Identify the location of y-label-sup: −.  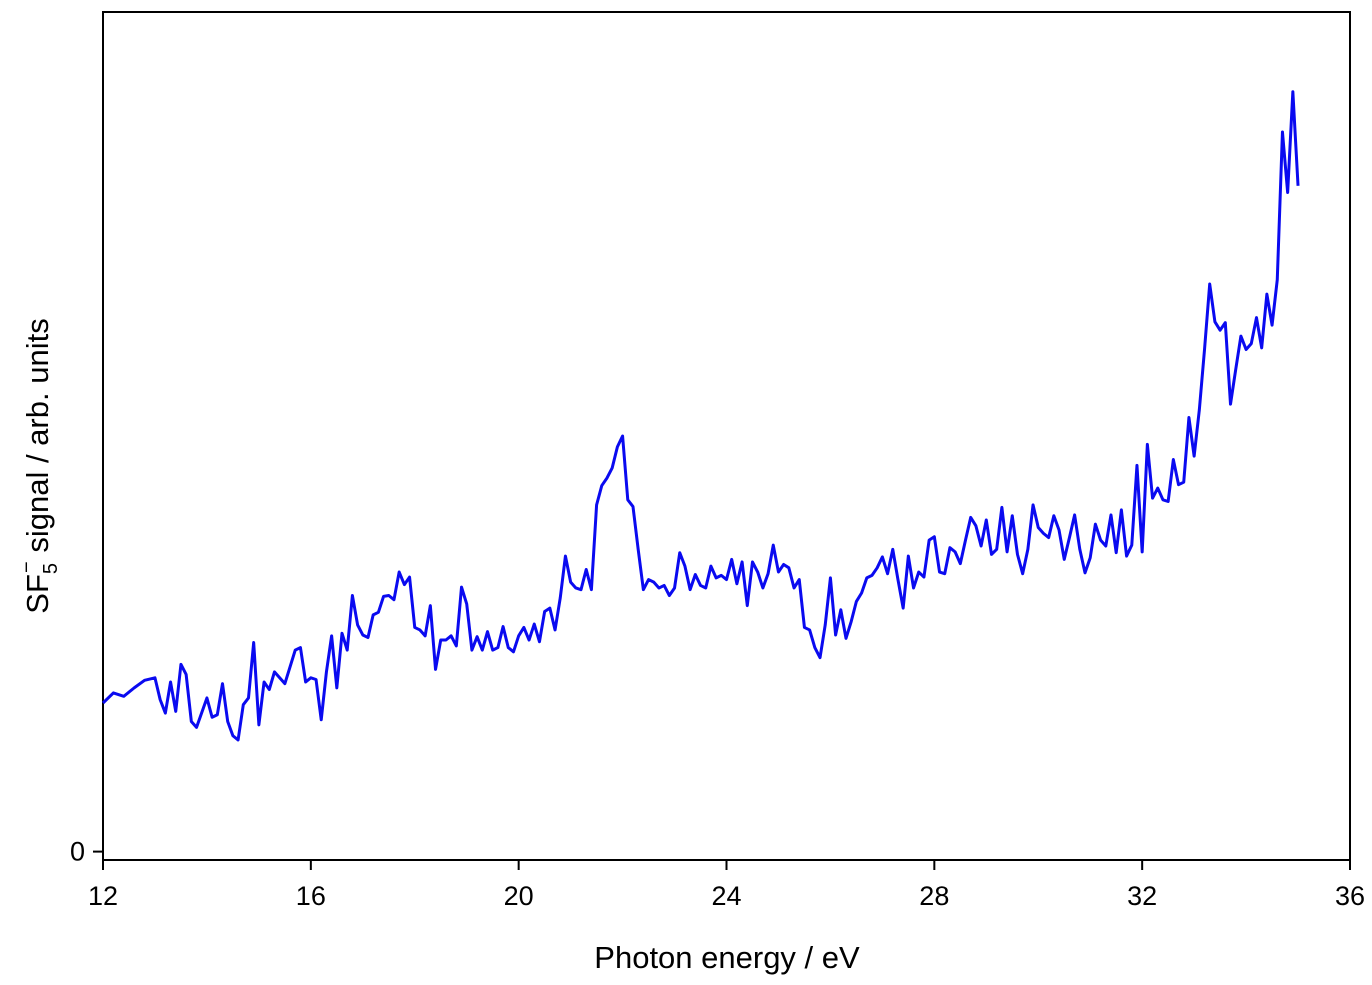
(27, 567).